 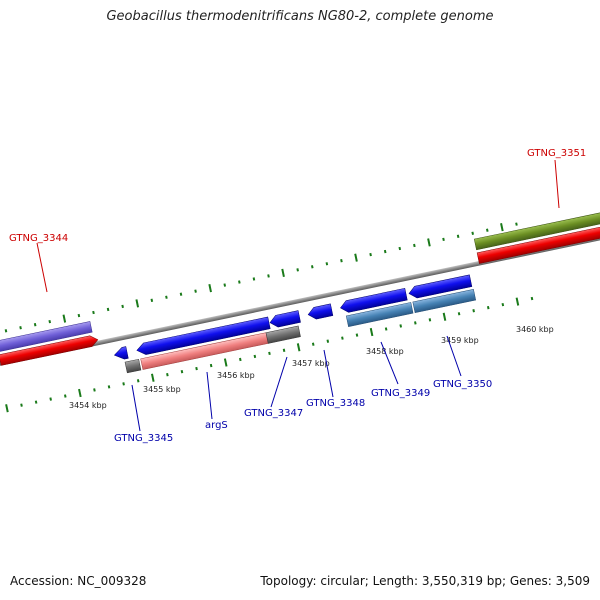 What do you see at coordinates (535, 329) in the screenshot?
I see `scale-label: 3460 kbp` at bounding box center [535, 329].